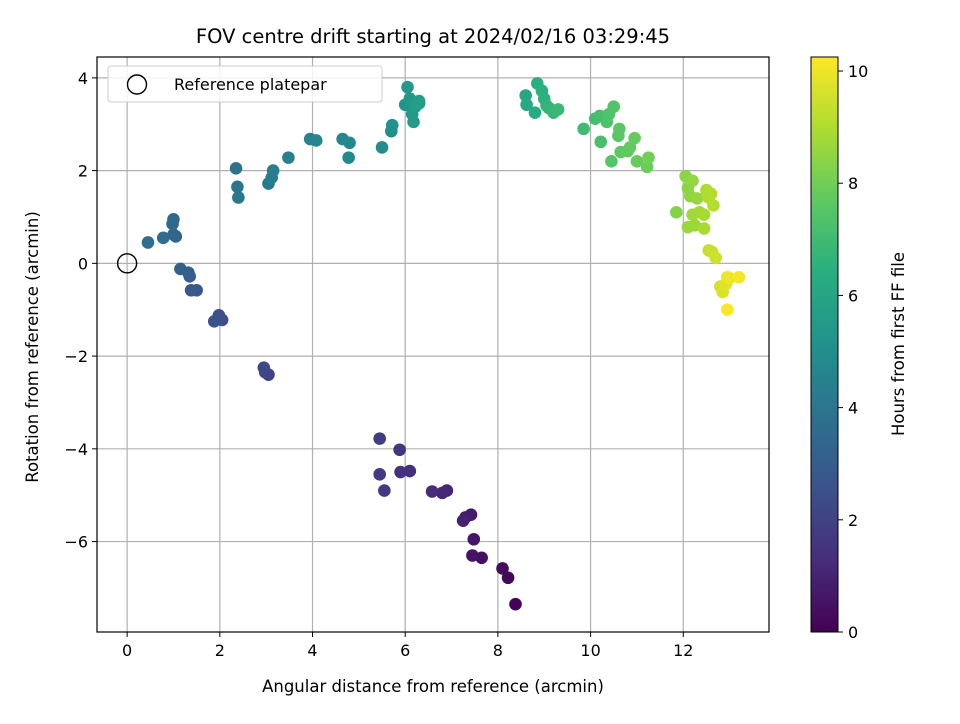 This screenshot has width=960, height=724. Describe the element at coordinates (405, 650) in the screenshot. I see `x-tick-label-3: 6` at that location.